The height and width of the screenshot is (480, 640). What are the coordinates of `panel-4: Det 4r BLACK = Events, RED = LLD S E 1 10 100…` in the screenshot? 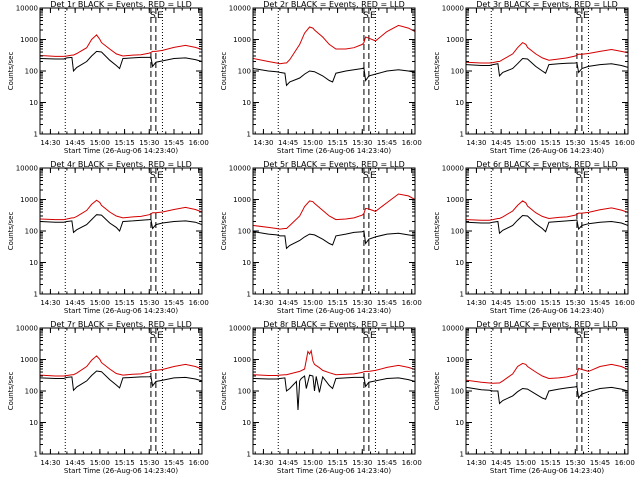 It's located at (108, 237).